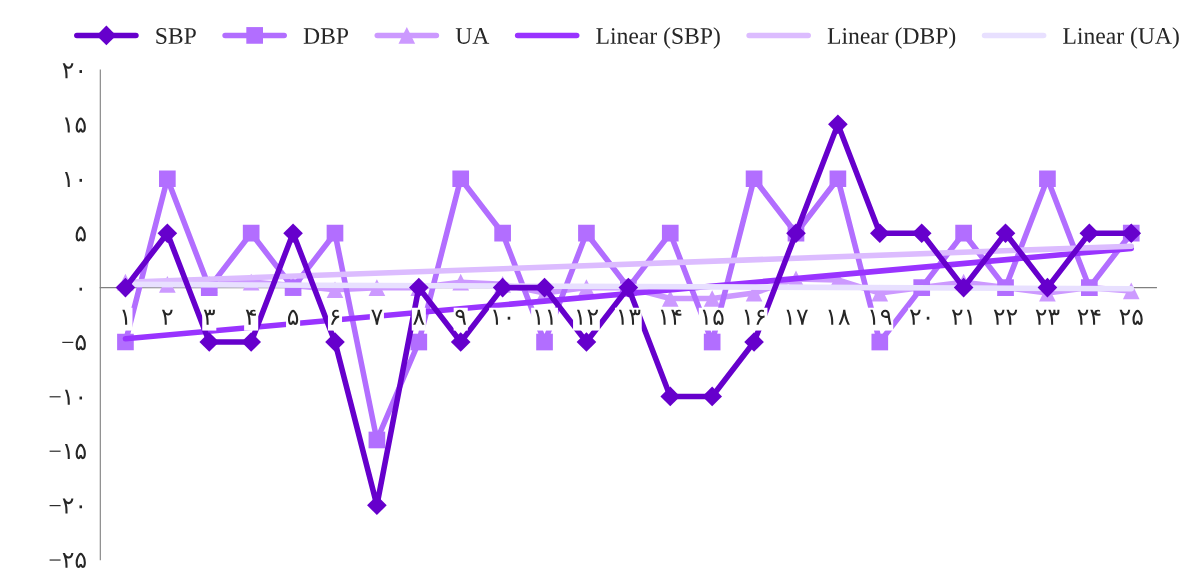  I want to click on x-tick-label: ۱۳, so click(629, 317).